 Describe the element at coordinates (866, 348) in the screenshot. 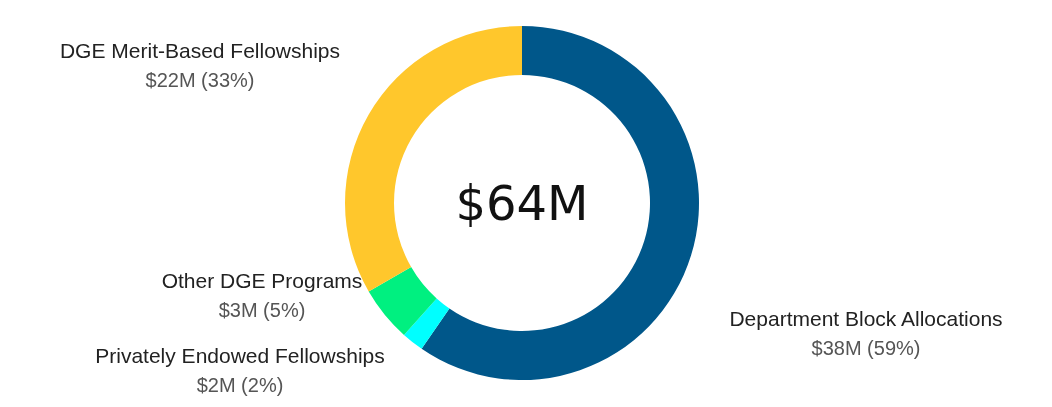

I see `data-label: $38M (59%)` at that location.